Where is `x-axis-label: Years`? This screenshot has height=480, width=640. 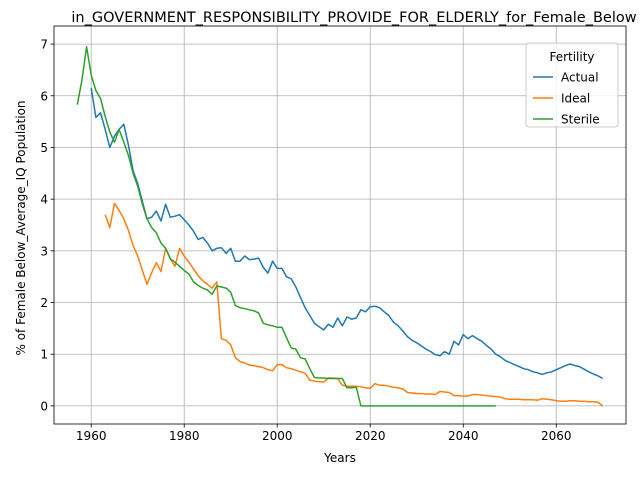 x-axis-label: Years is located at coordinates (339, 458).